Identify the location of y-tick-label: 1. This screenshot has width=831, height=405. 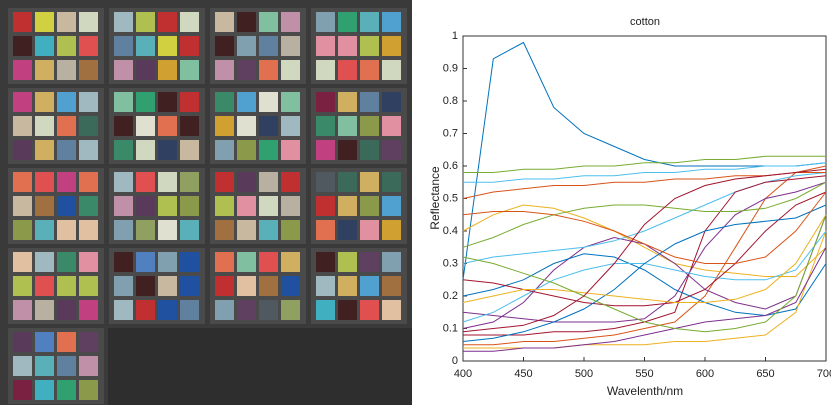
(455, 36).